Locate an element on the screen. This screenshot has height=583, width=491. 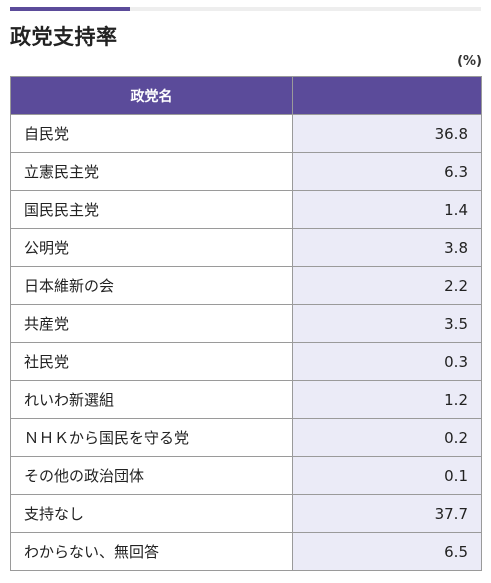
table-header-row: 政党名 is located at coordinates (246, 95).